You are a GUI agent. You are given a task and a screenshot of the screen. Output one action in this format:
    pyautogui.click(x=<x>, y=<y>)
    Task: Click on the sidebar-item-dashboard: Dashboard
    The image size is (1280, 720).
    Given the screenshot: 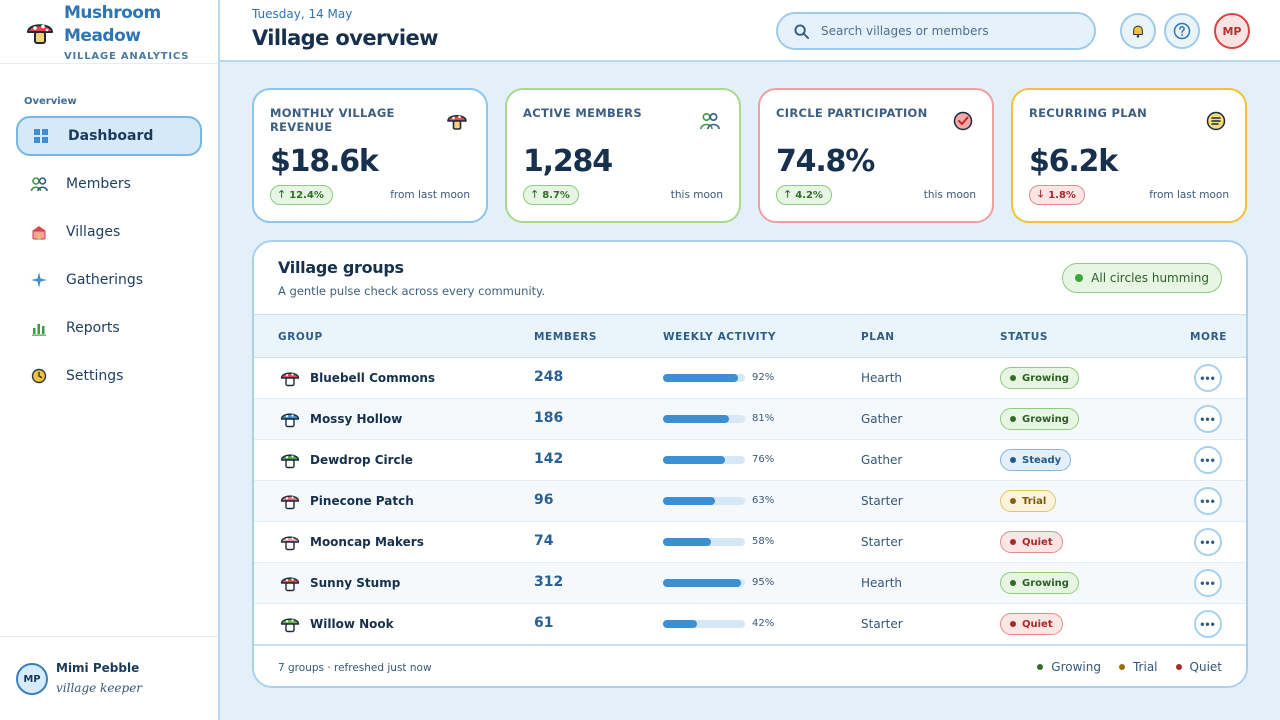 What is the action you would take?
    pyautogui.click(x=109, y=136)
    